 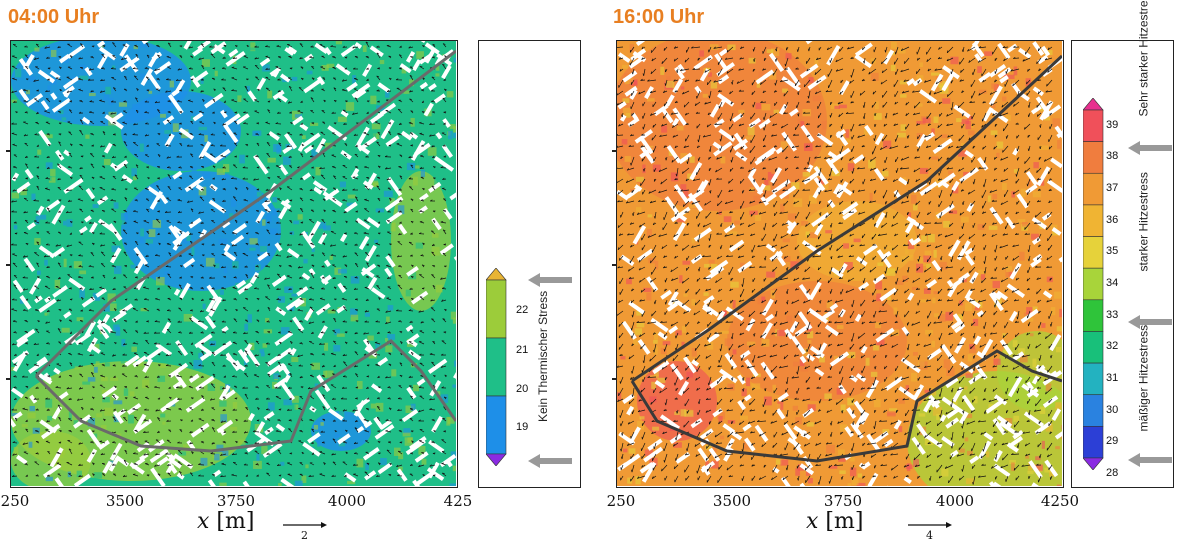 I want to click on colorbar-level: 30, so click(x=1112, y=409).